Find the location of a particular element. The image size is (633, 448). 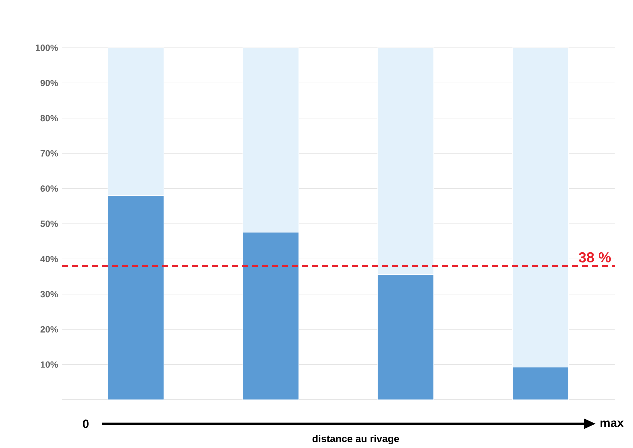

y-tick-label: 80% is located at coordinates (49, 118).